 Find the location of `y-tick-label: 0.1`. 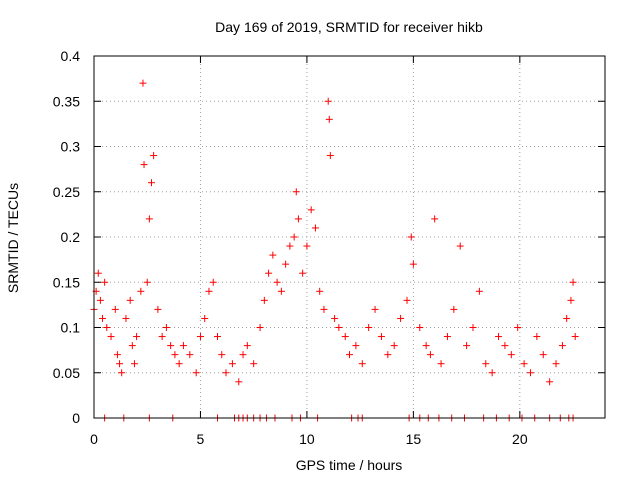

y-tick-label: 0.1 is located at coordinates (71, 328).